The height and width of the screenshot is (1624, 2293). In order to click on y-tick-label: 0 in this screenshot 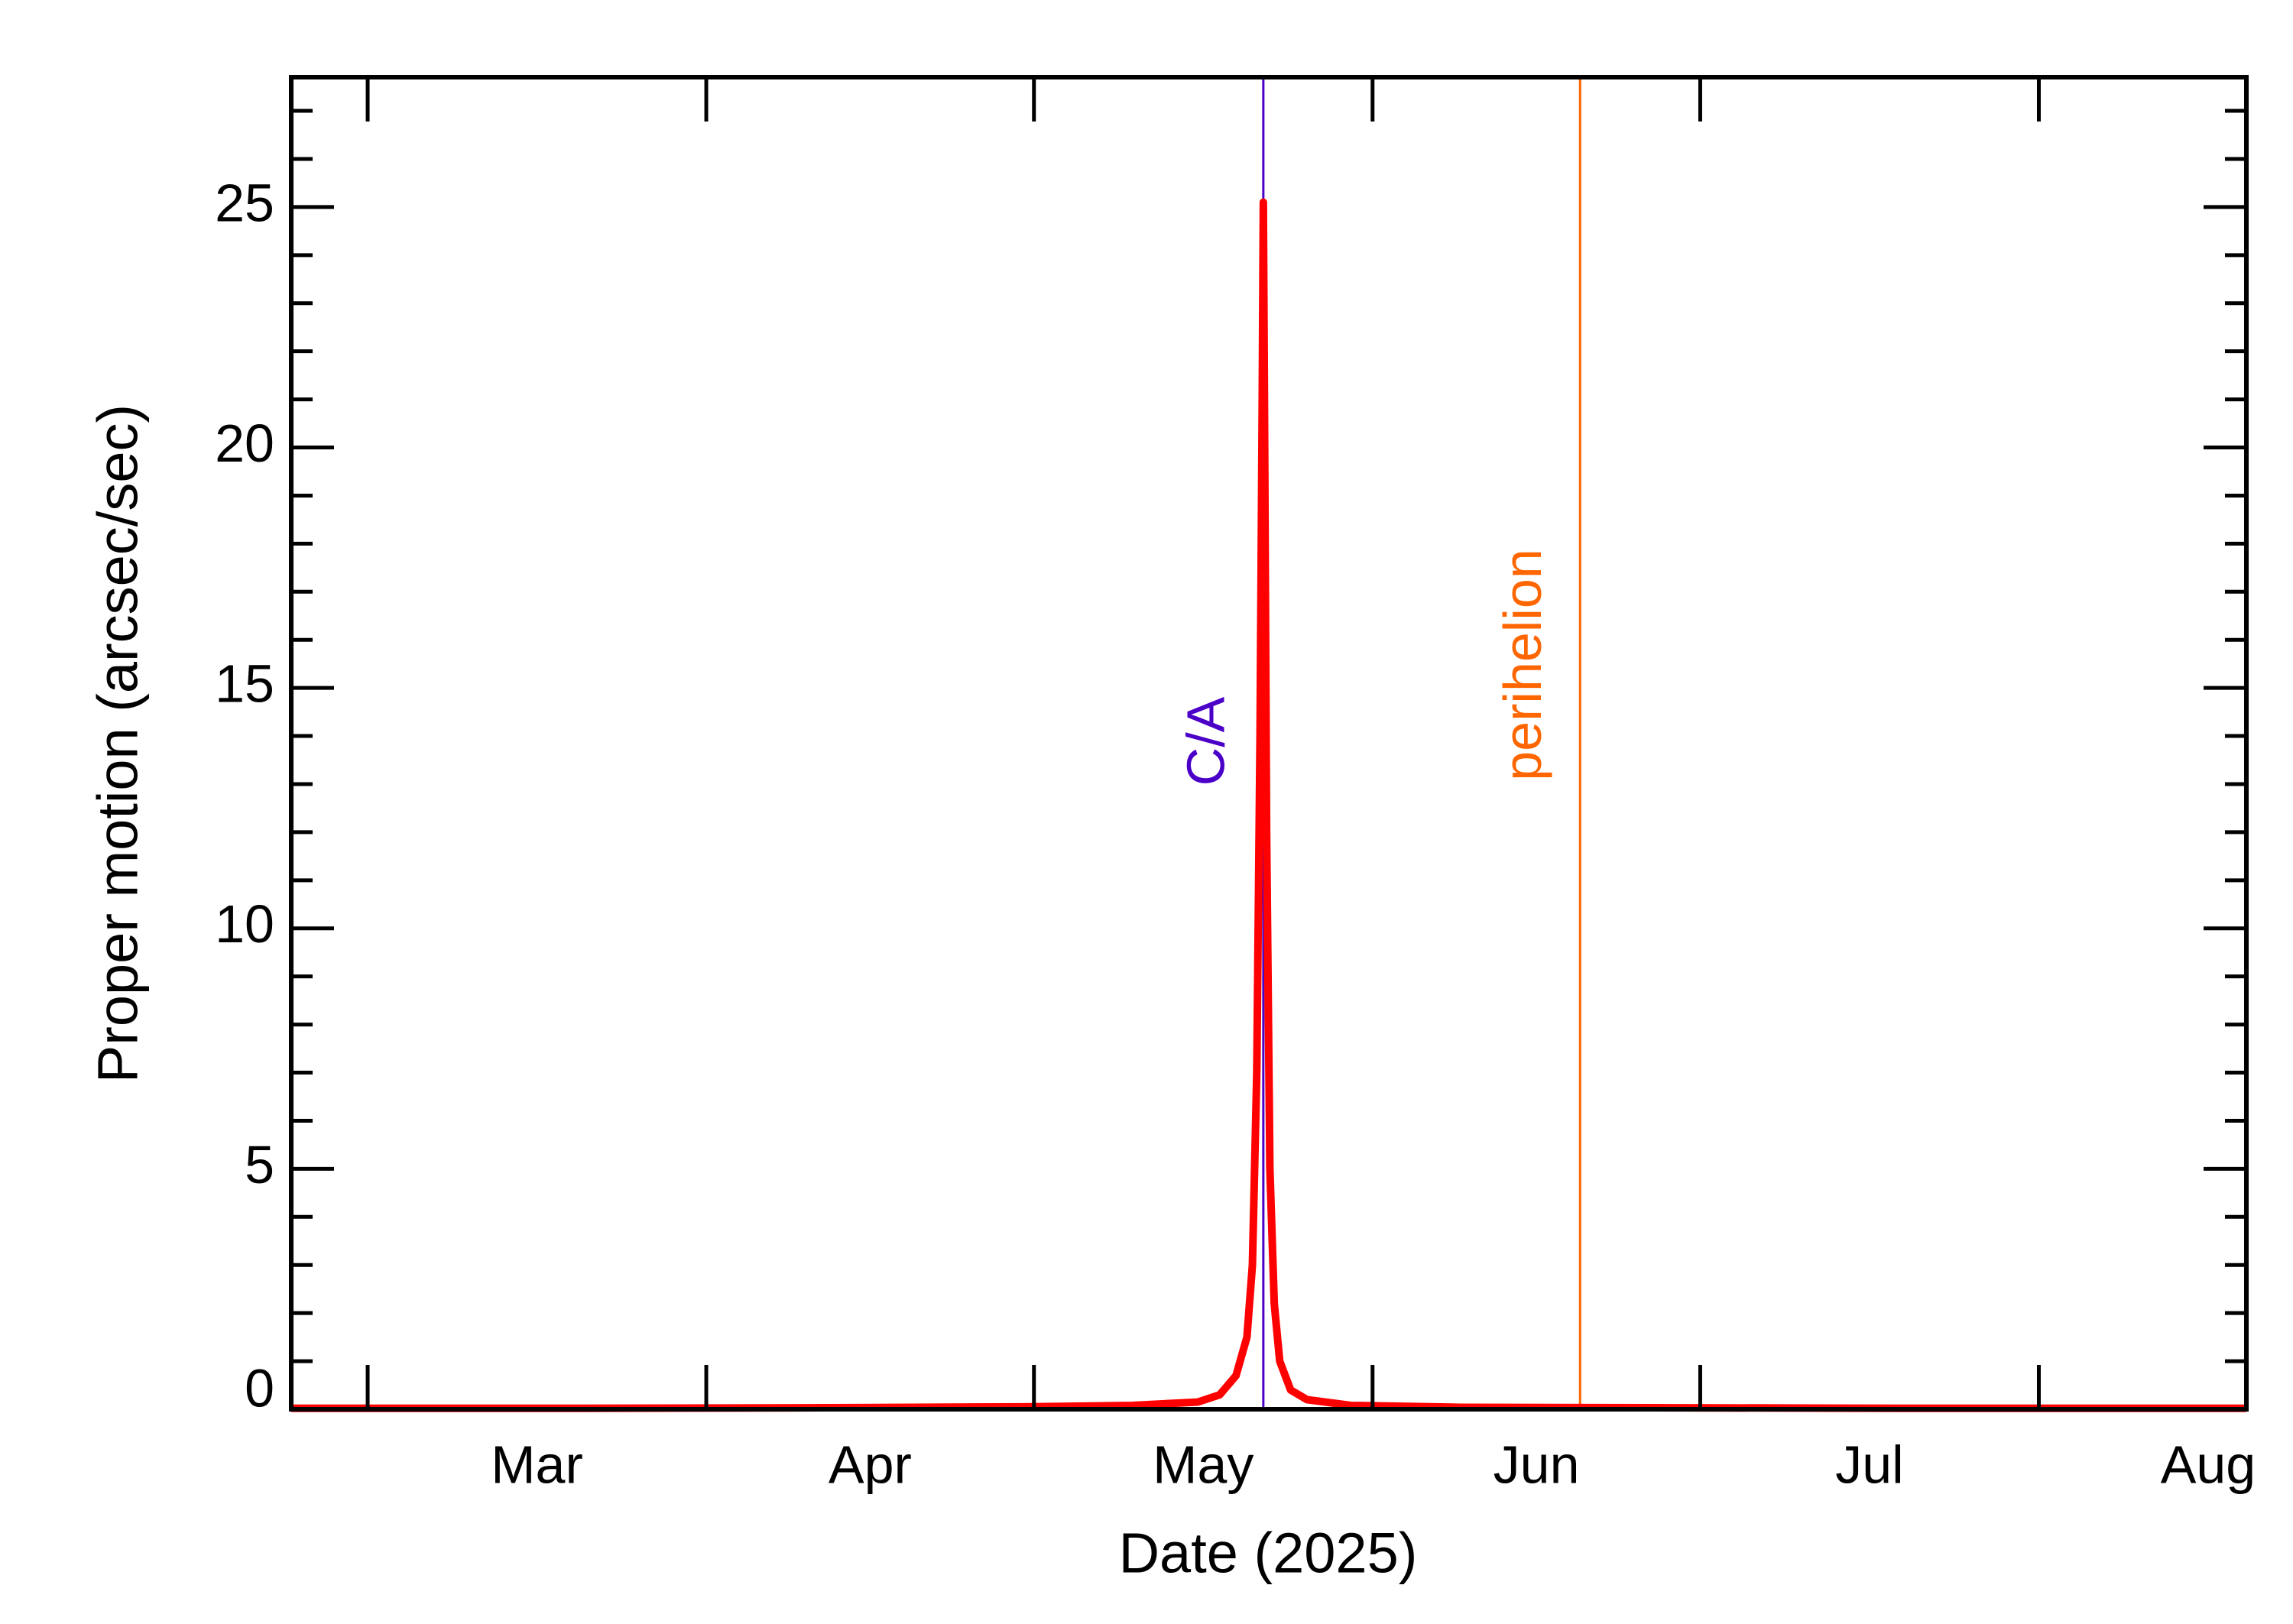, I will do `click(259, 1388)`.